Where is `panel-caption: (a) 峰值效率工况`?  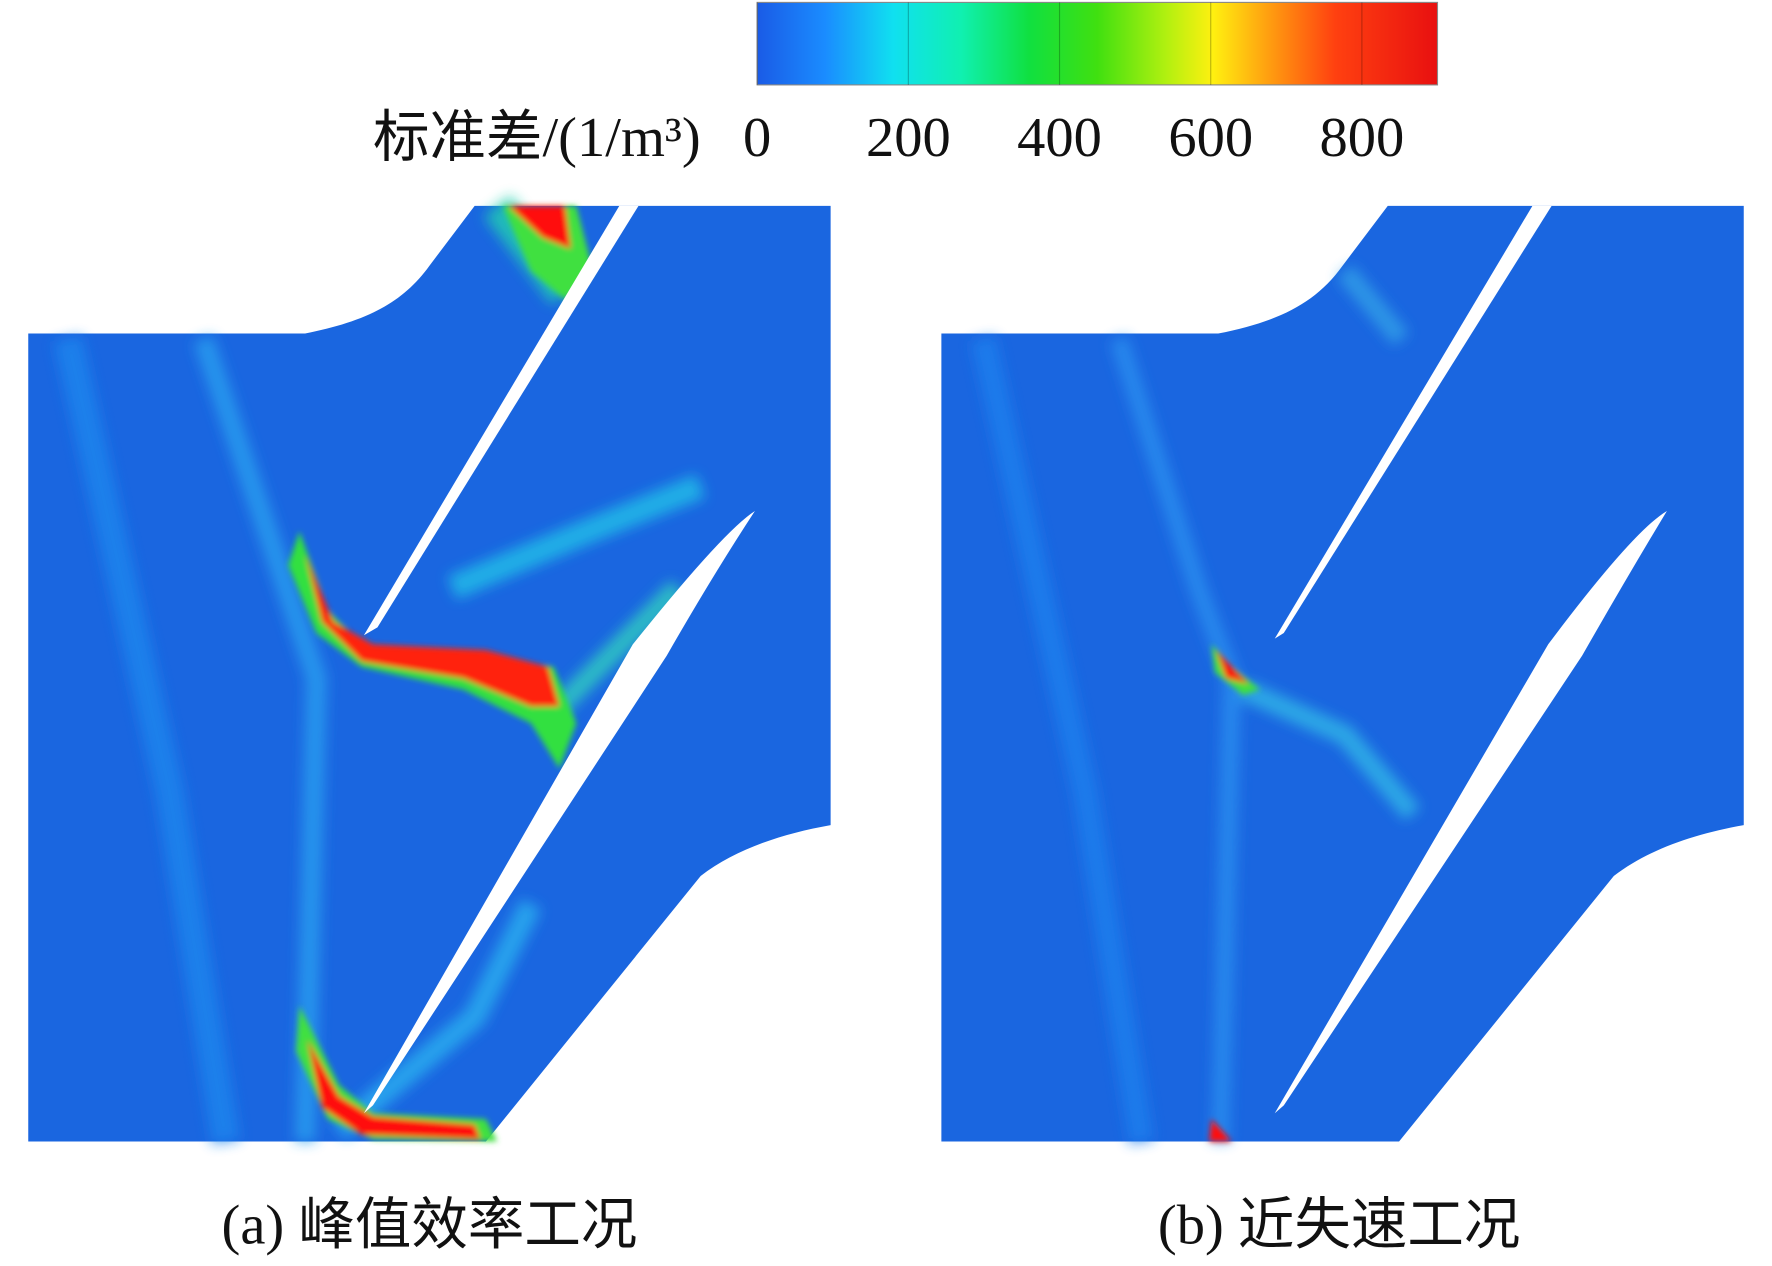 panel-caption: (a) 峰值效率工况 is located at coordinates (430, 1225).